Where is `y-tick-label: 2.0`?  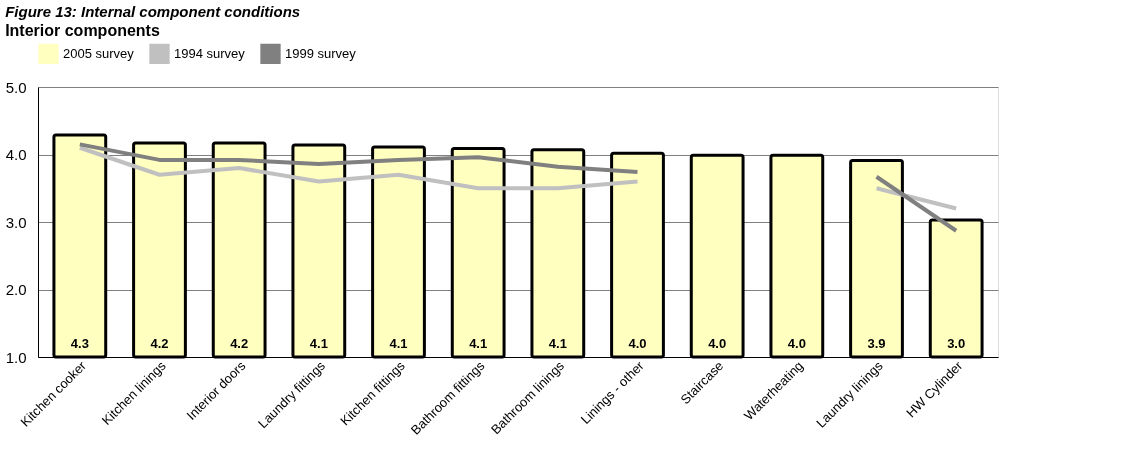 y-tick-label: 2.0 is located at coordinates (16, 289).